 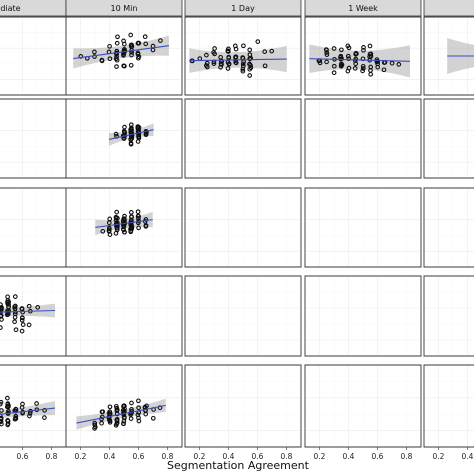 I want to click on facet-strip: 1 Day, so click(x=243, y=8).